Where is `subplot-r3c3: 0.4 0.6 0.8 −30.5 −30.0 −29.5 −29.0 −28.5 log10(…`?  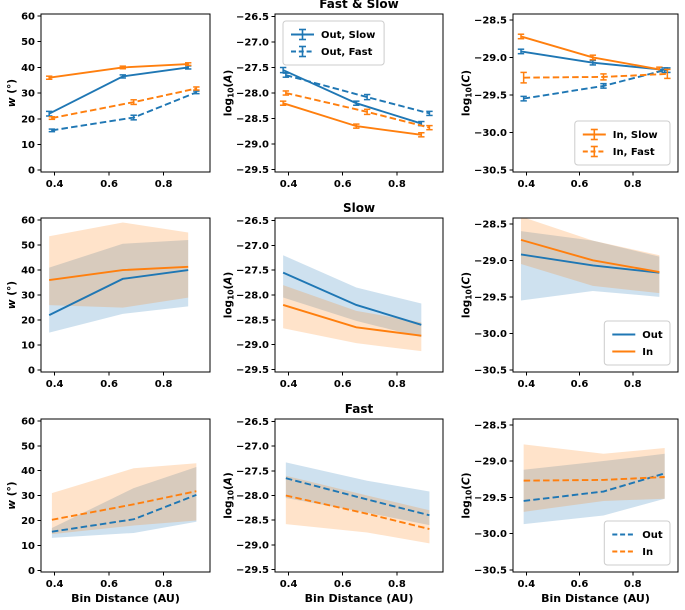
subplot-r3c3: 0.4 0.6 0.8 −30.5 −30.0 −29.5 −29.0 −28.5 log10(… is located at coordinates (570, 511).